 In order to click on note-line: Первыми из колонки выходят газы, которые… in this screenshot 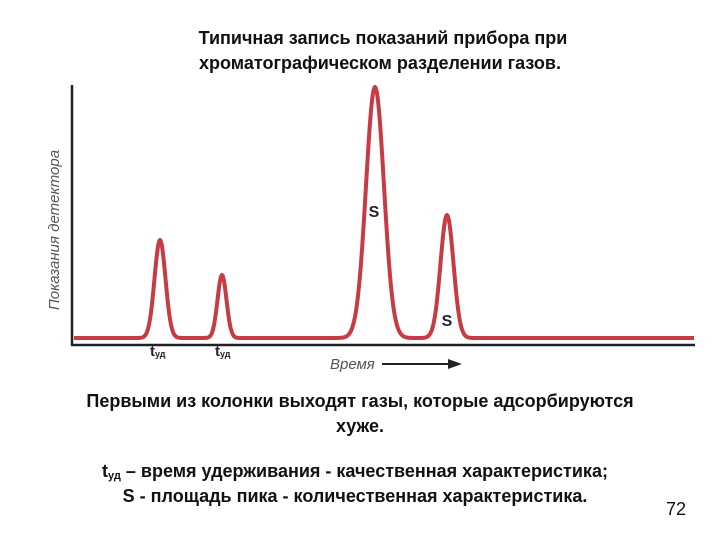, I will do `click(359, 401)`.